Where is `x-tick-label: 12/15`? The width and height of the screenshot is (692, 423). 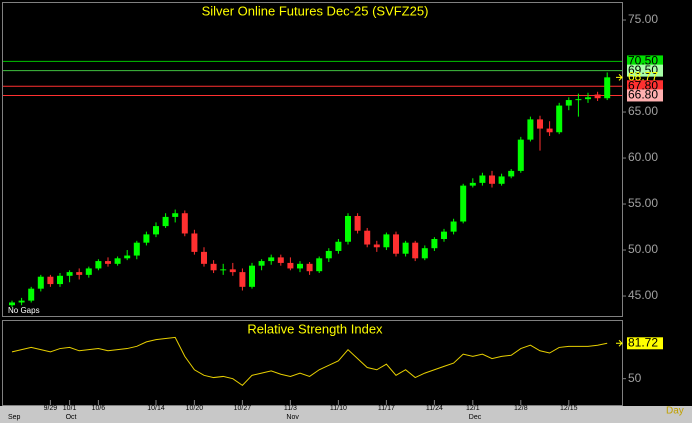
x-tick-label: 12/15 is located at coordinates (569, 408).